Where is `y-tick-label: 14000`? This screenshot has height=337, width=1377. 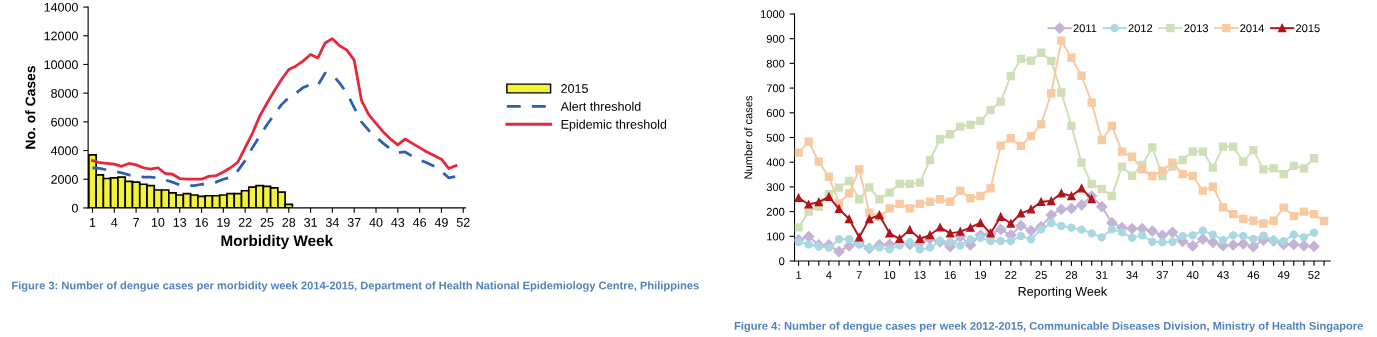 y-tick-label: 14000 is located at coordinates (61, 7).